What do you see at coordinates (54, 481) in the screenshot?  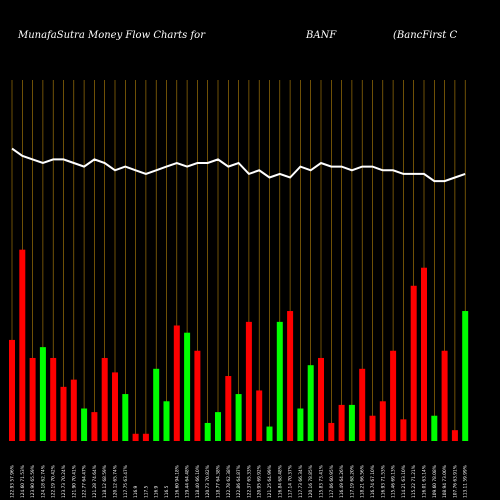 I see `x-tick-label: 122.19 70.42%` at bounding box center [54, 481].